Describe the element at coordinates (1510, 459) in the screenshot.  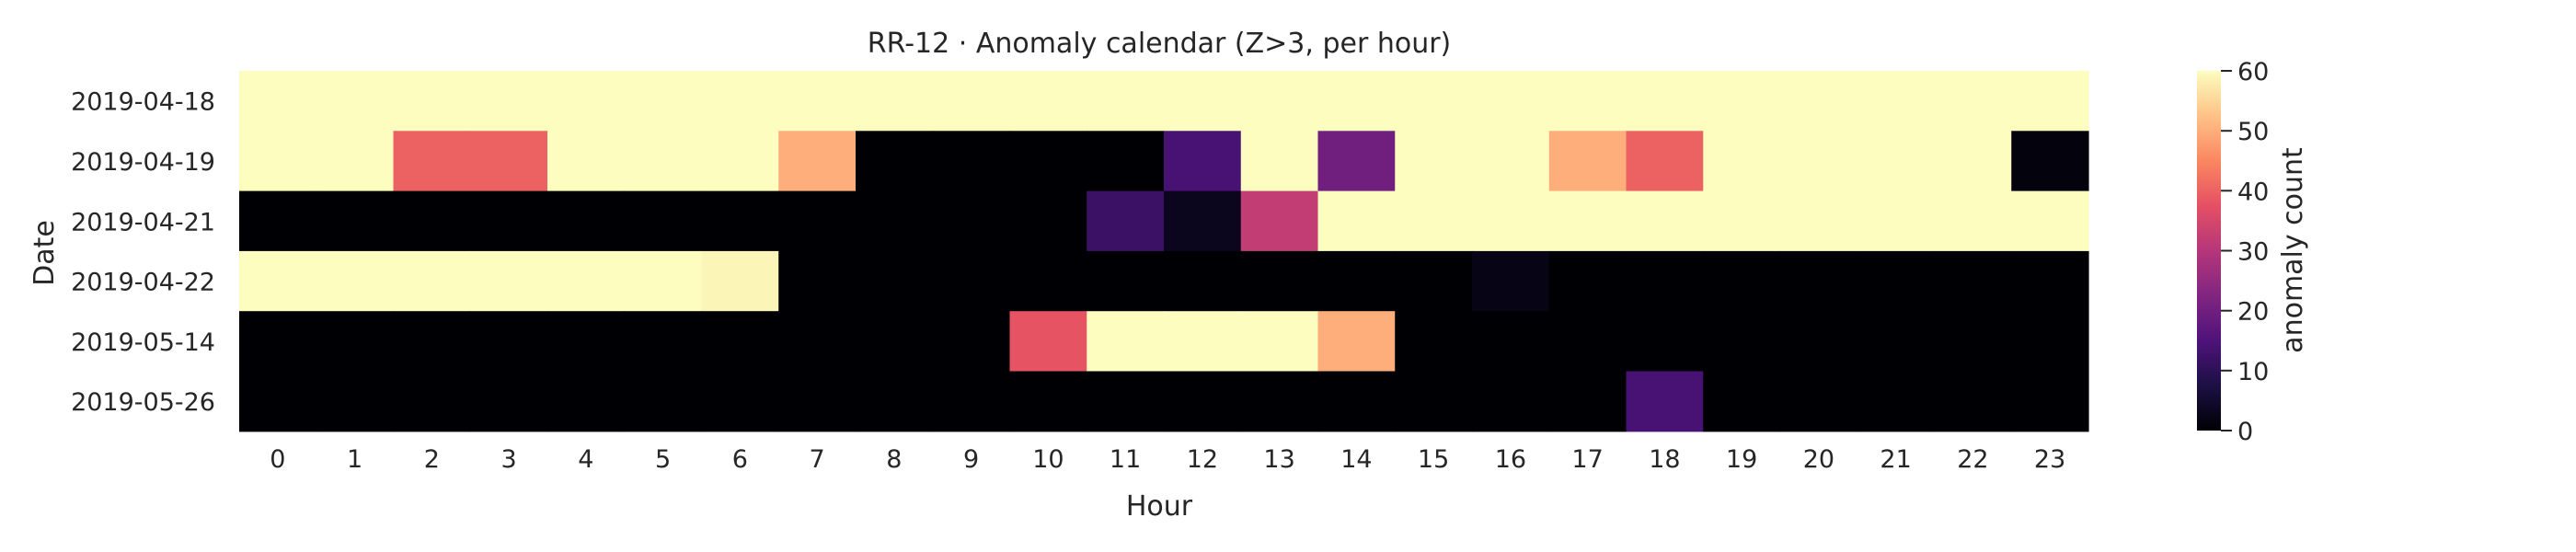
I see `x-tick-label: 16` at that location.